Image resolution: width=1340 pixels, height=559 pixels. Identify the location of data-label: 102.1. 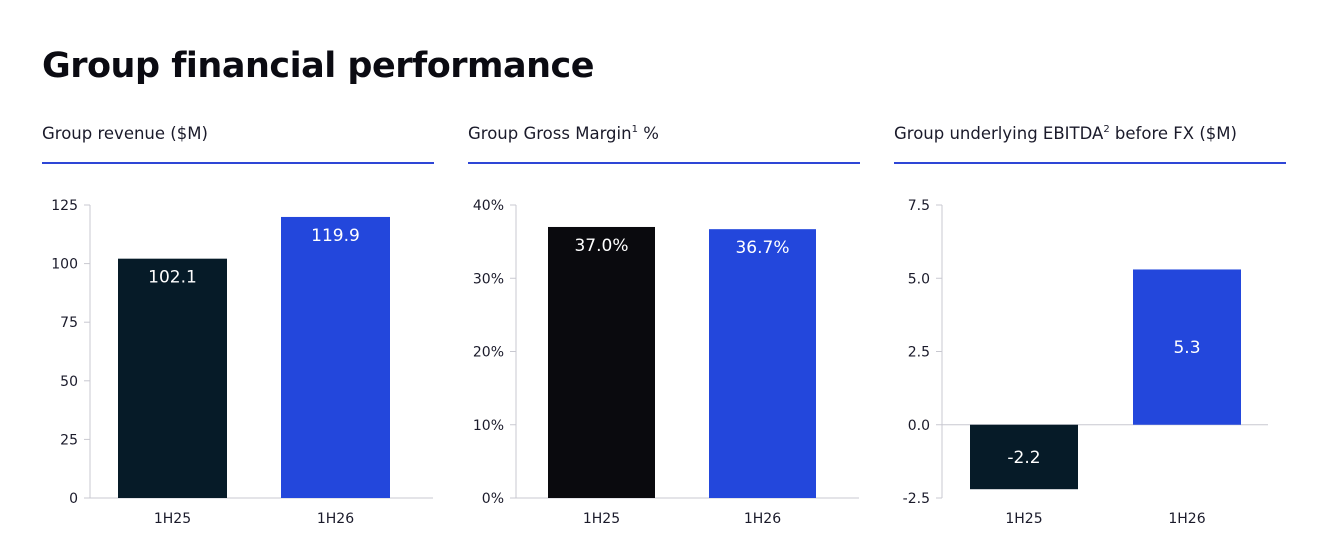
(172, 278).